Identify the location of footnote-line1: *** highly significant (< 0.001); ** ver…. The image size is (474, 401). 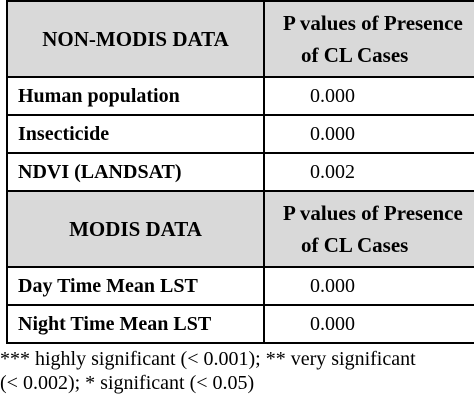
(208, 359).